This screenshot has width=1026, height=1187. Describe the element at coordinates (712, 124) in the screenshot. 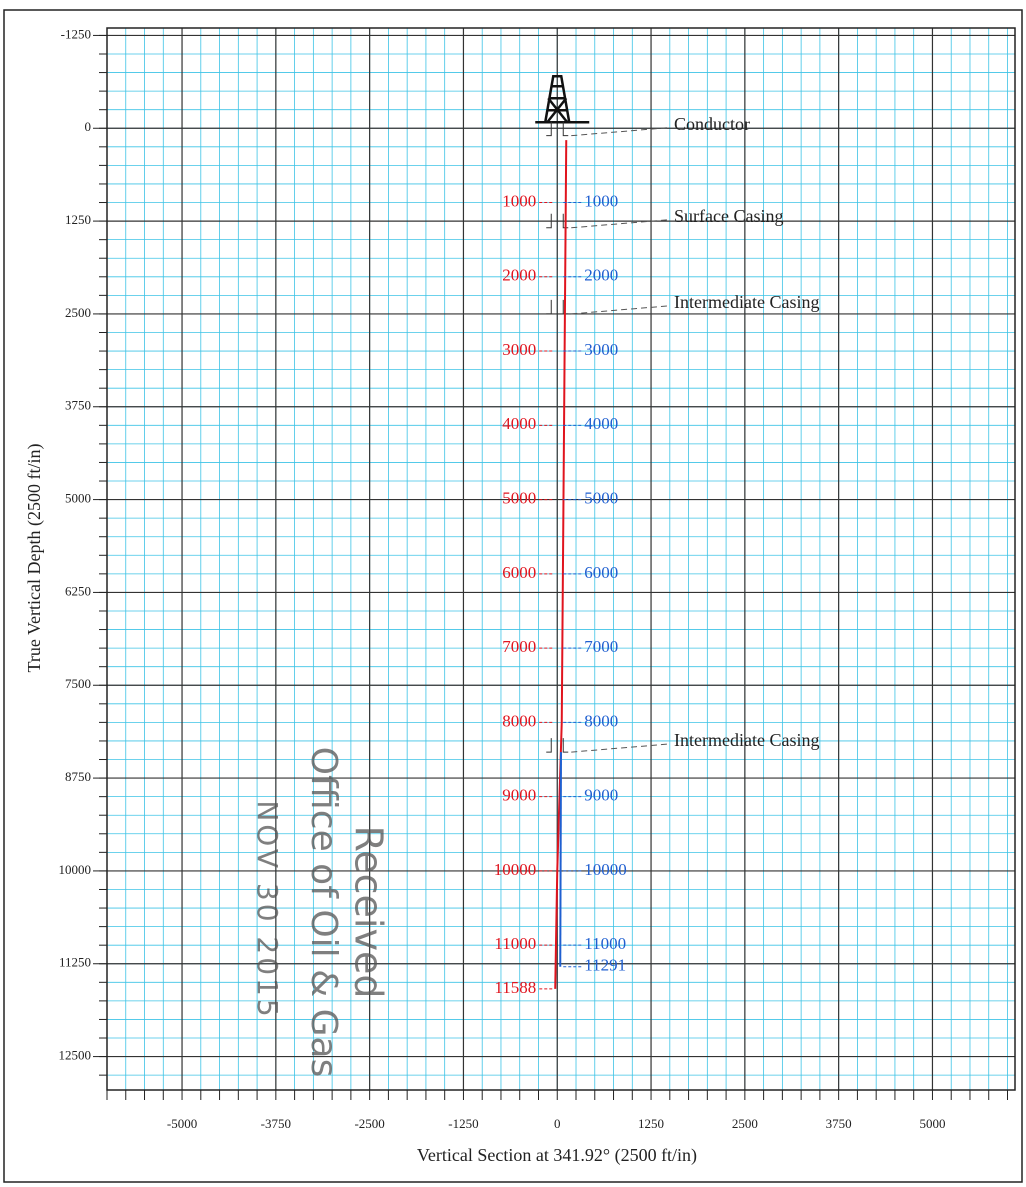

I see `annotation: Conductor` at that location.